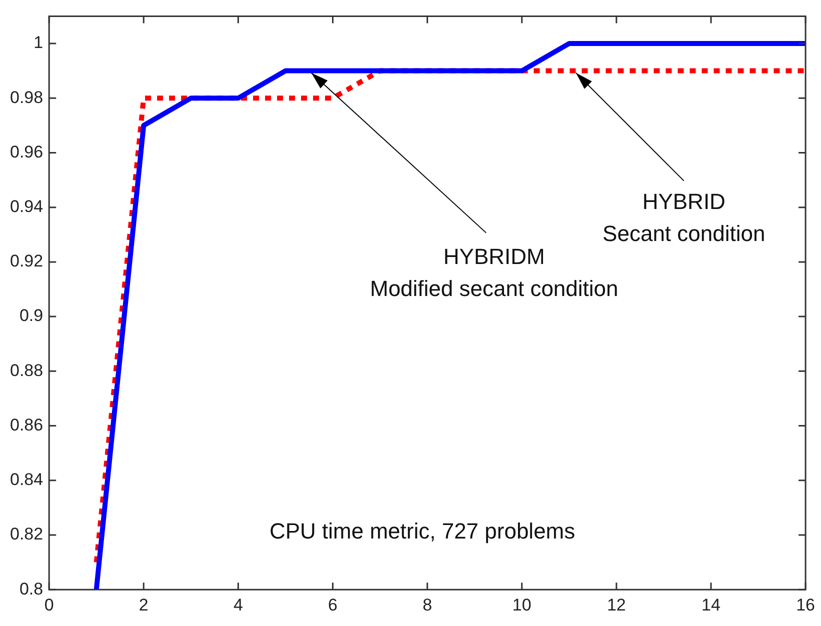 The width and height of the screenshot is (821, 626). What do you see at coordinates (684, 217) in the screenshot?
I see `annotation: HYBRID Secant condition` at bounding box center [684, 217].